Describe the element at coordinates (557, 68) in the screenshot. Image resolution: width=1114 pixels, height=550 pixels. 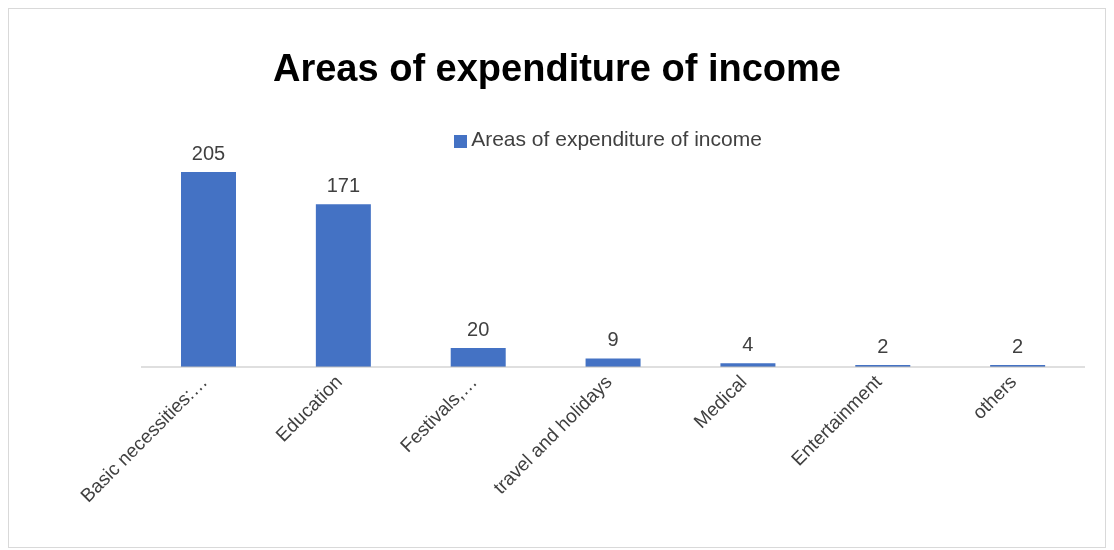
I see `chart-title: Areas of expenditure of income` at that location.